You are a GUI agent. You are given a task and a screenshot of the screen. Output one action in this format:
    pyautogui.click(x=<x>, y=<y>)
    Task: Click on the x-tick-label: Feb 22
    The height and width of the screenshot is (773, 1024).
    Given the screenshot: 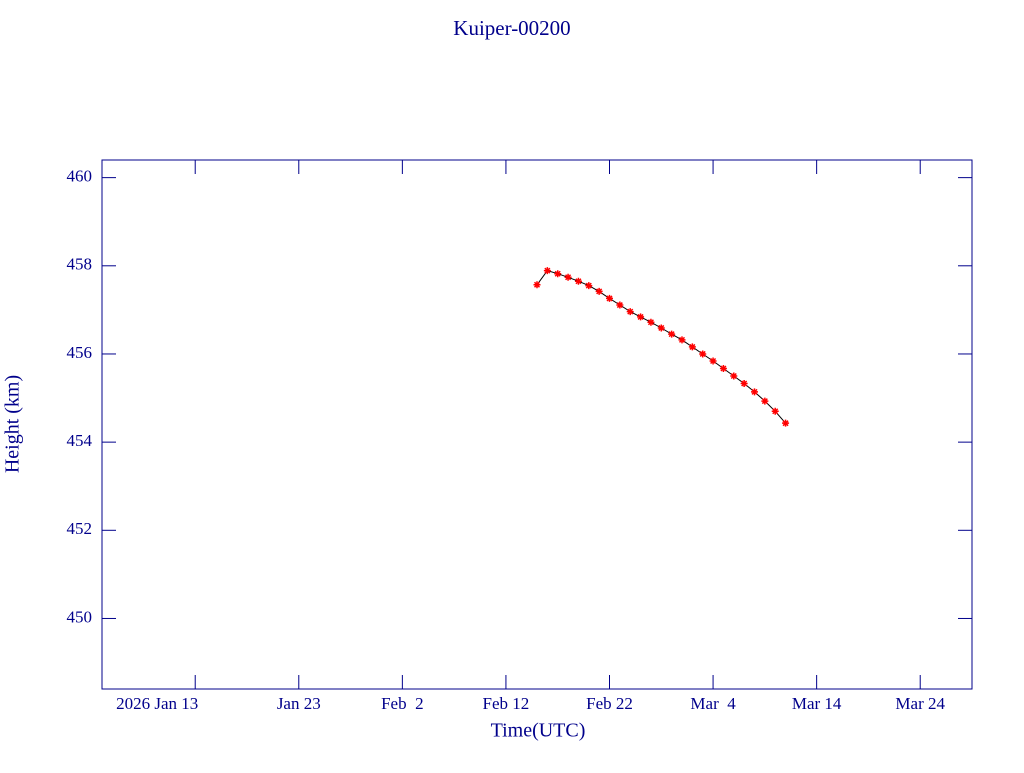 What is the action you would take?
    pyautogui.click(x=609, y=703)
    